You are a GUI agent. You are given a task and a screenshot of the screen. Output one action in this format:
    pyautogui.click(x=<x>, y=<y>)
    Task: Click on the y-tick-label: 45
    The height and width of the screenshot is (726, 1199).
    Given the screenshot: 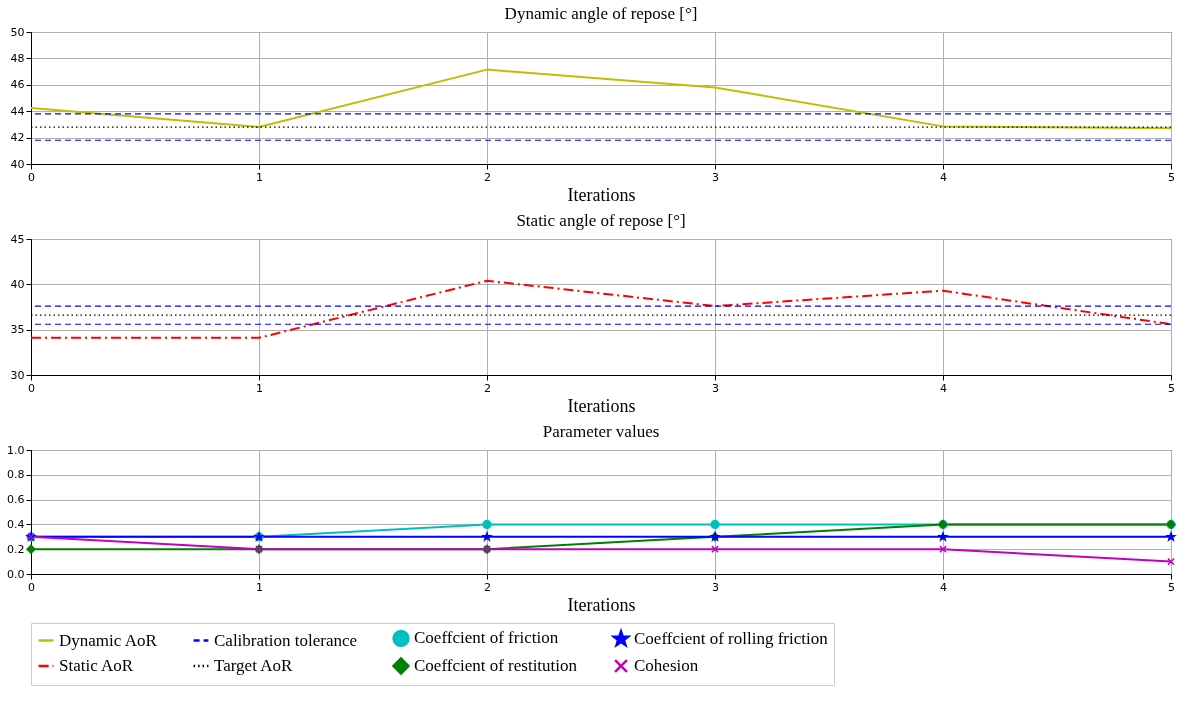 What is the action you would take?
    pyautogui.click(x=17, y=239)
    